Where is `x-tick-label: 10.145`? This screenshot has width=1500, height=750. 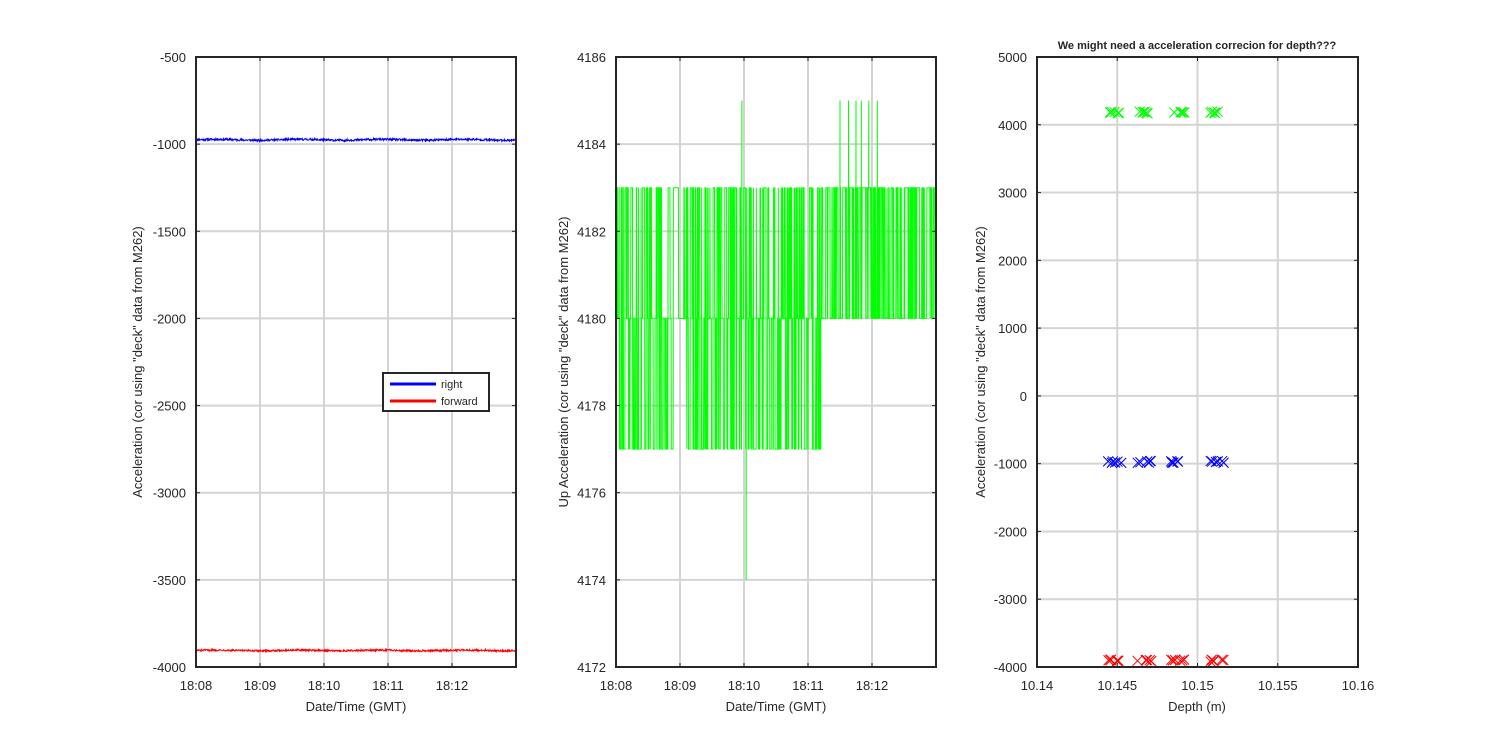 x-tick-label: 10.145 is located at coordinates (1117, 685).